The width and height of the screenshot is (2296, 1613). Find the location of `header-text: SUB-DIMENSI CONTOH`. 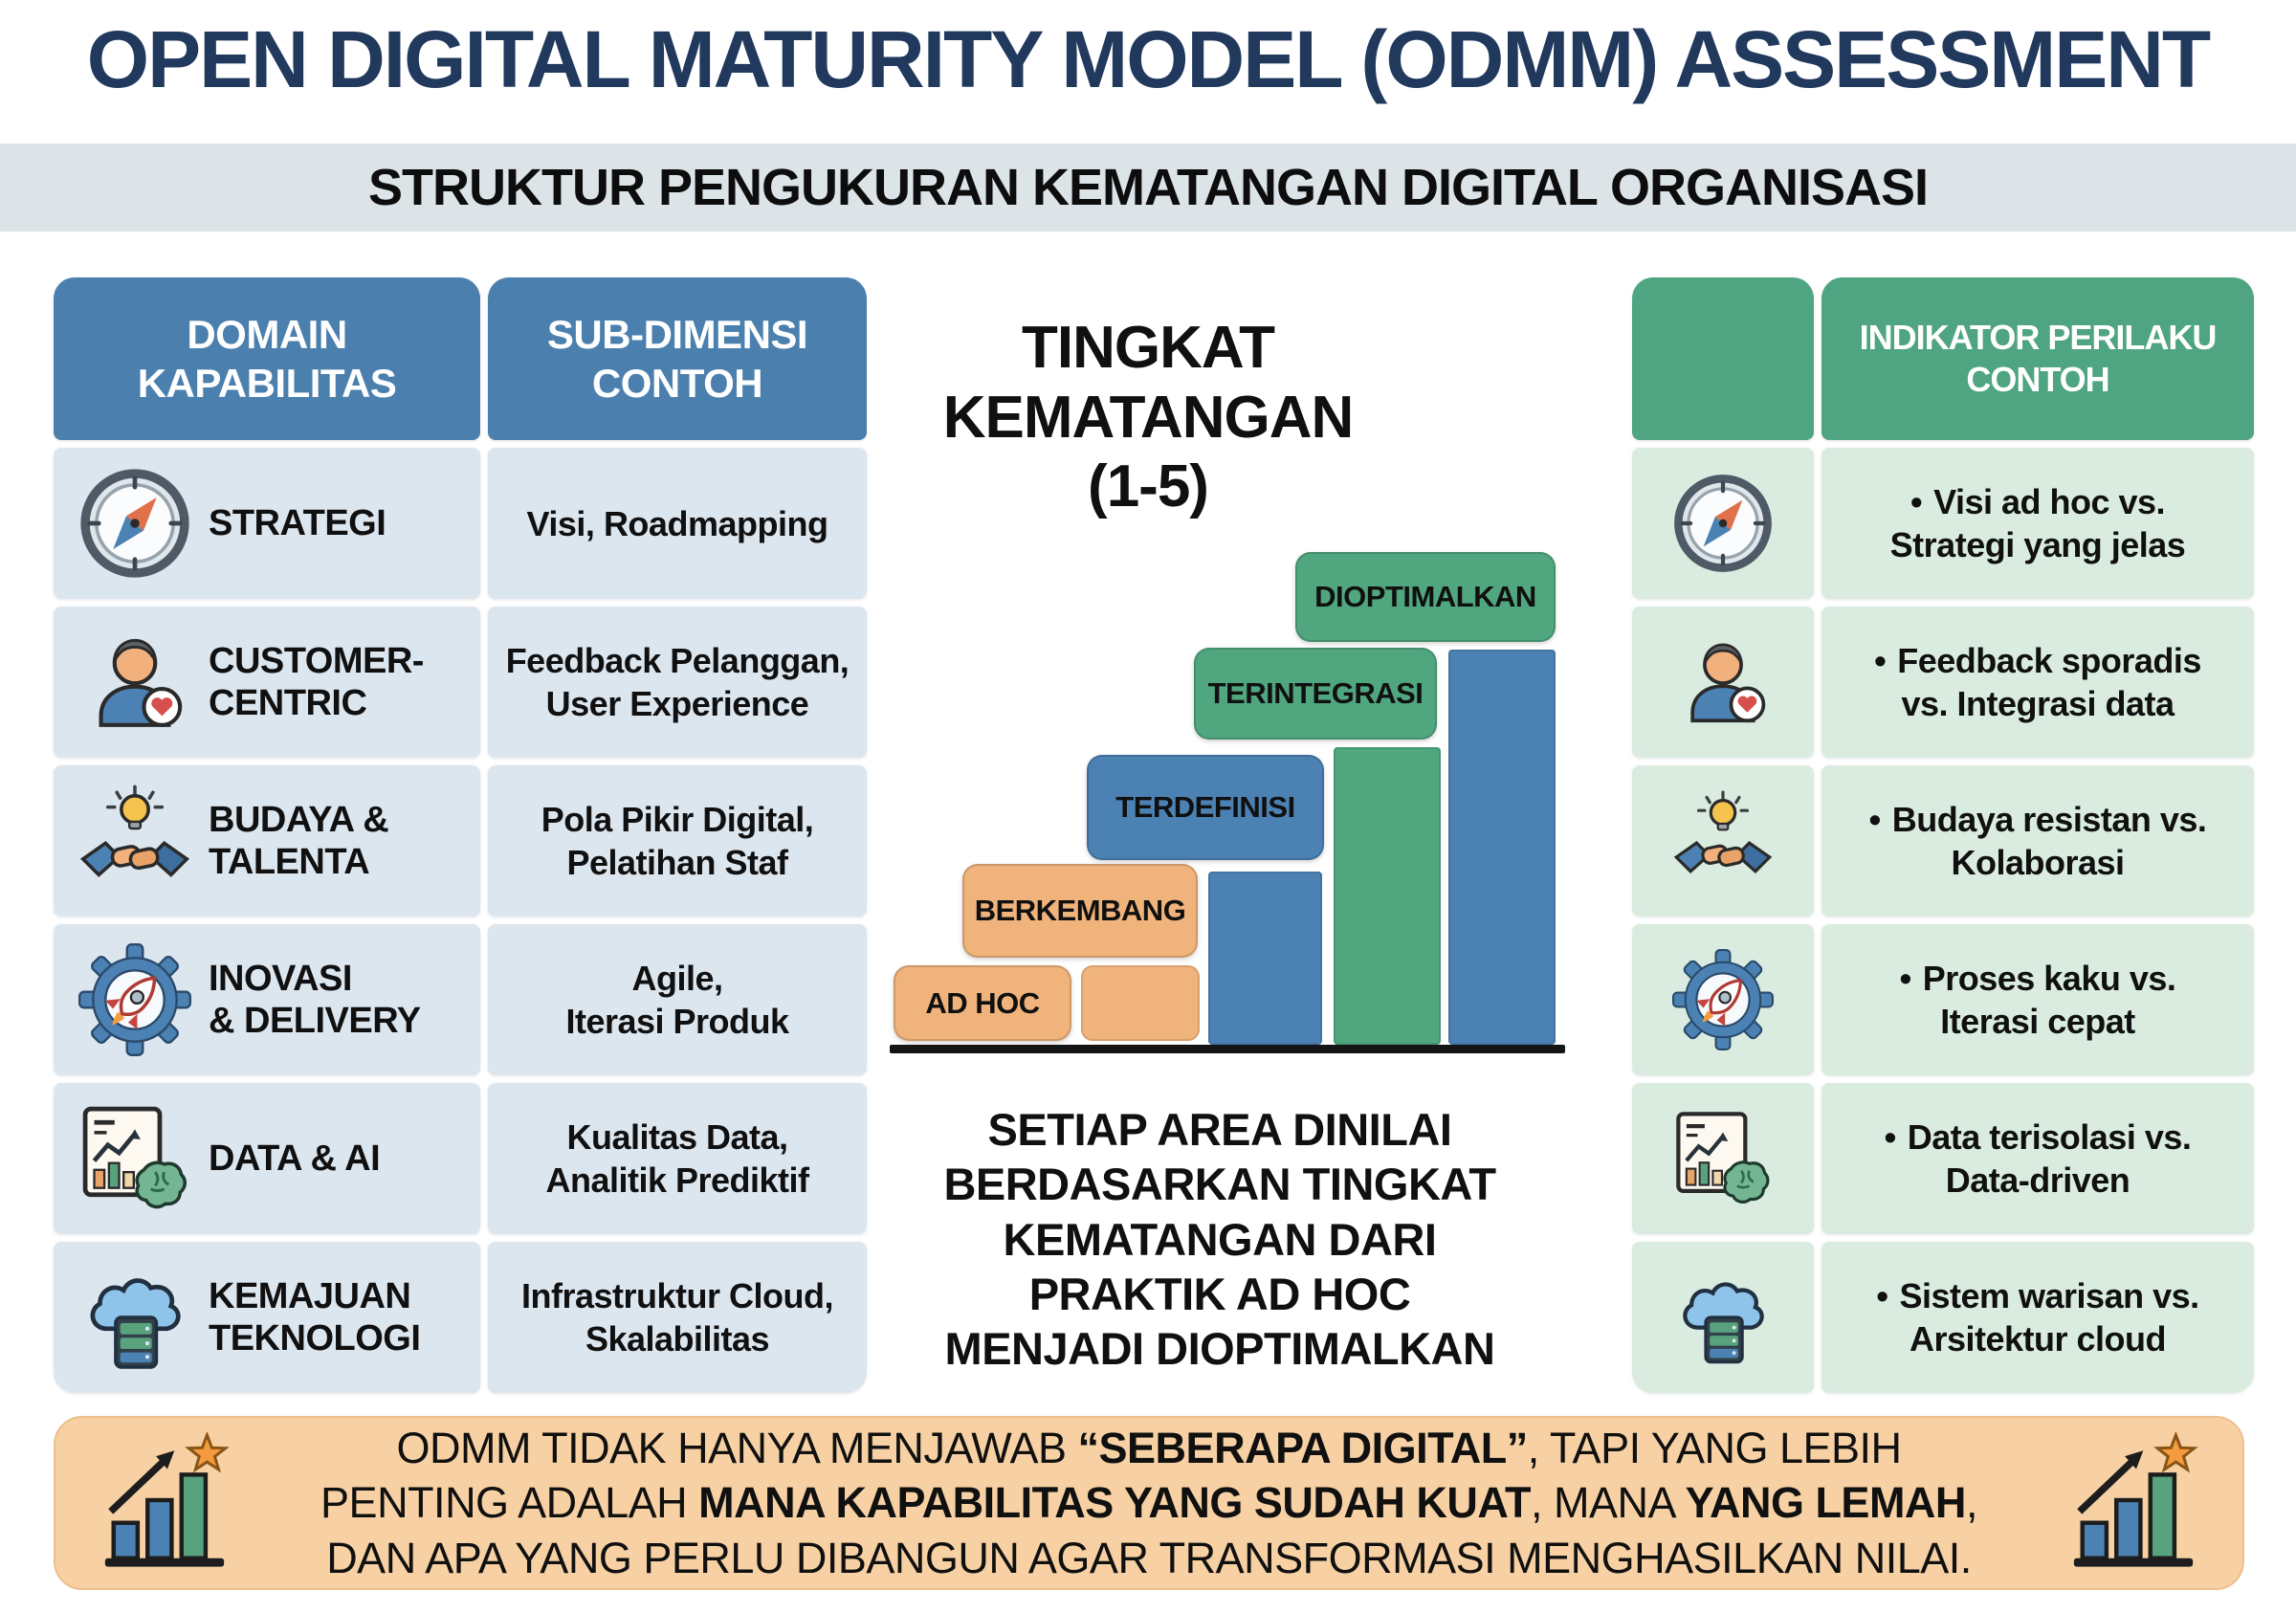

header-text: SUB-DIMENSI CONTOH is located at coordinates (677, 359).